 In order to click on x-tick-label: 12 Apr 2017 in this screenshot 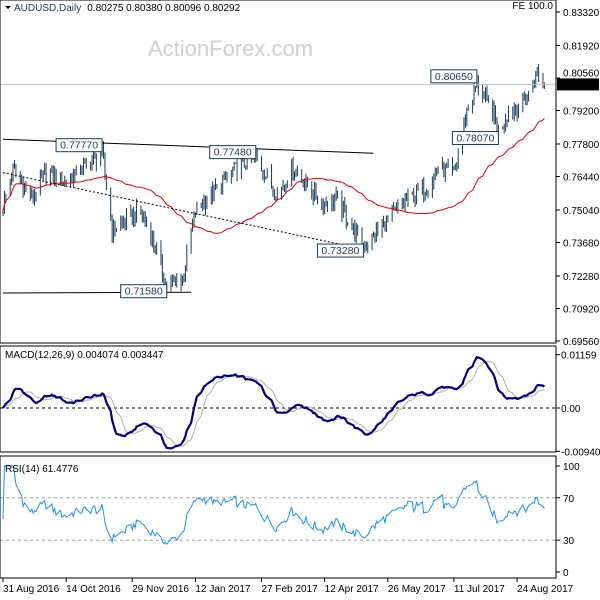, I will do `click(352, 589)`.